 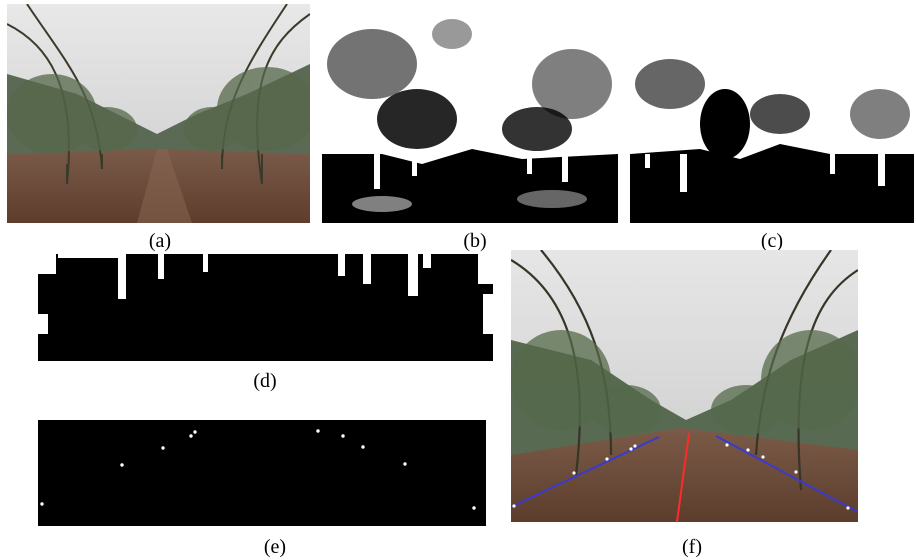 I want to click on panel-e-feature-points, so click(x=262, y=473).